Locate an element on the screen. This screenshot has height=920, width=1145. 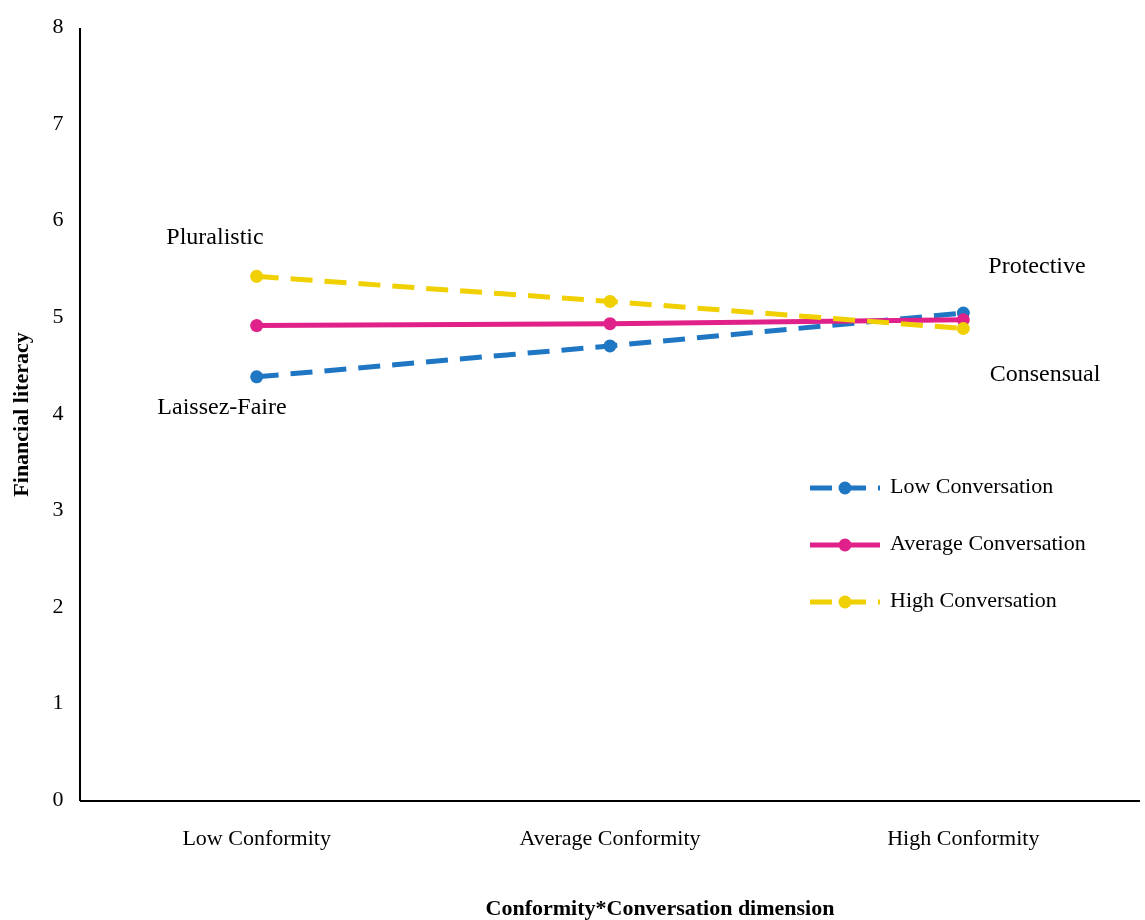
y-tick-label: 4 is located at coordinates (58, 412).